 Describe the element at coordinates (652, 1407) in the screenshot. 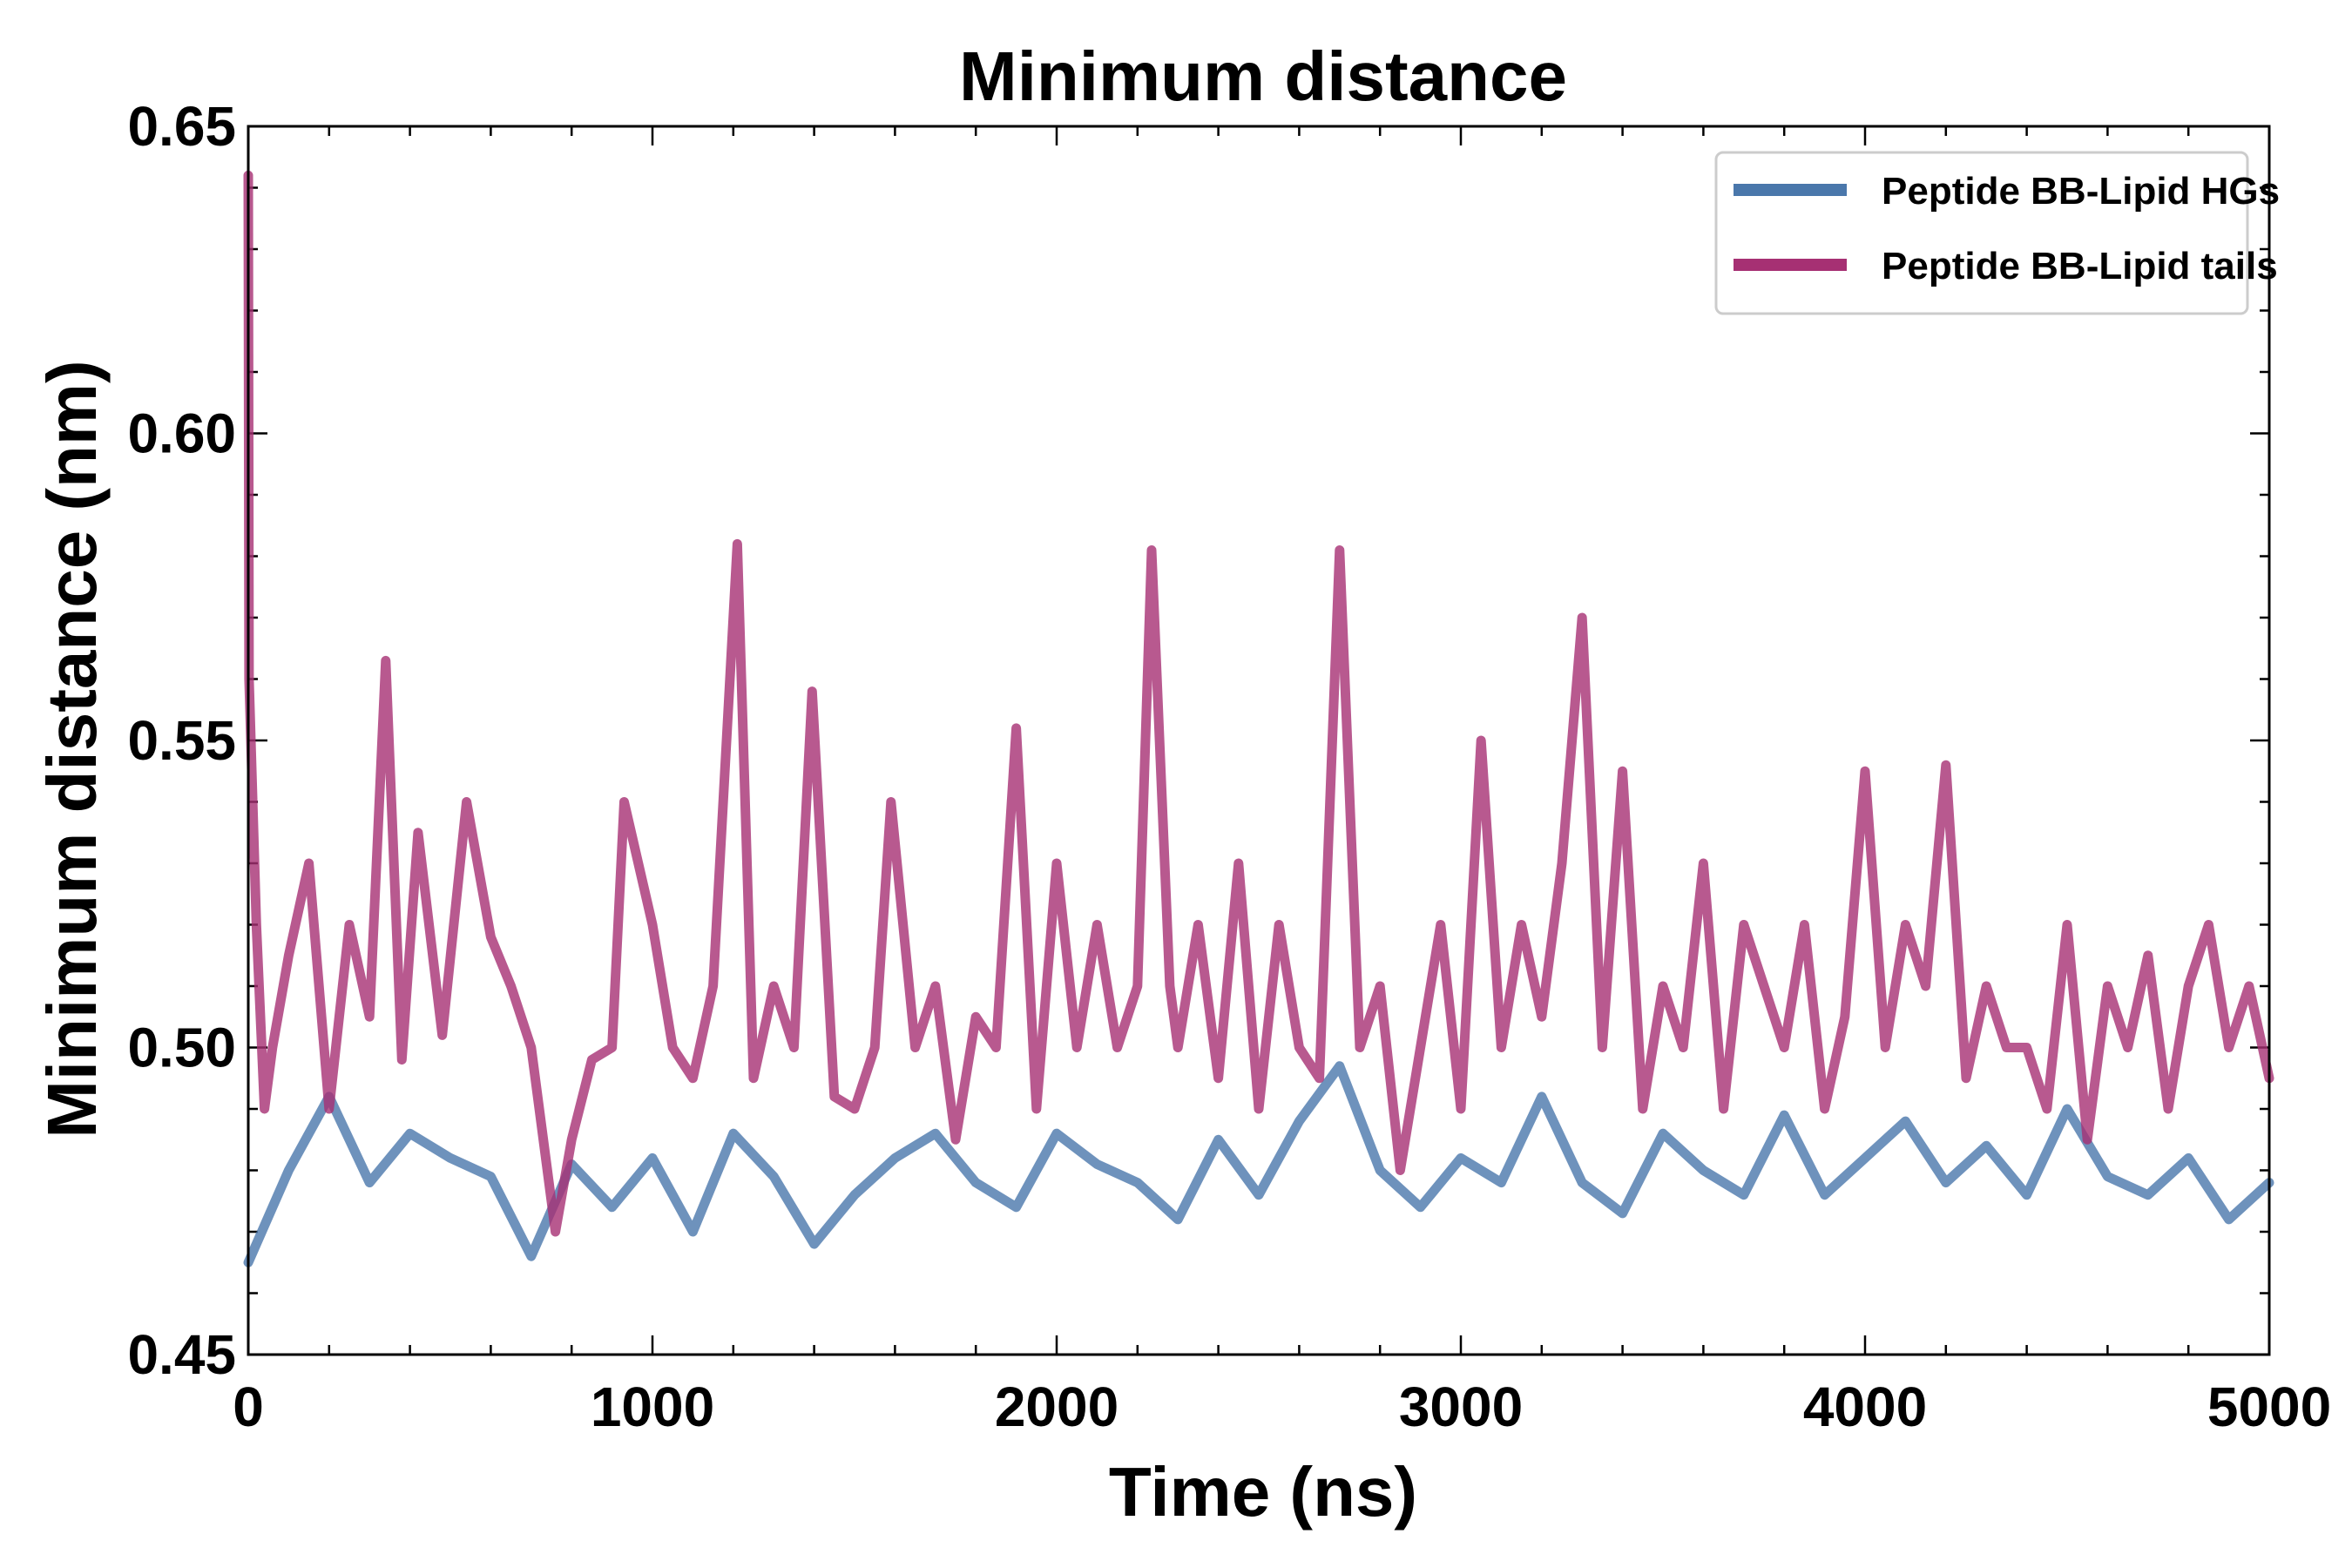

I see `x-tick-label: 1000` at that location.